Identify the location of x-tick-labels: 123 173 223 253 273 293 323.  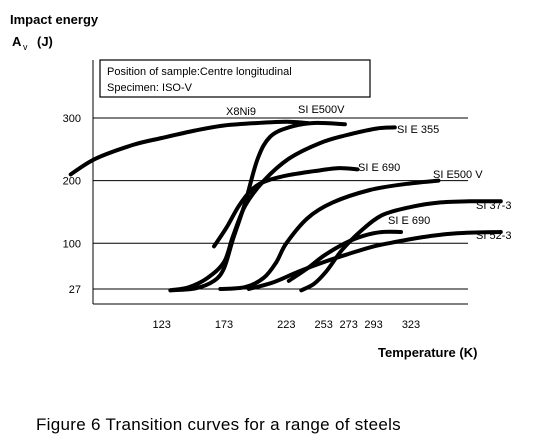
(286, 325).